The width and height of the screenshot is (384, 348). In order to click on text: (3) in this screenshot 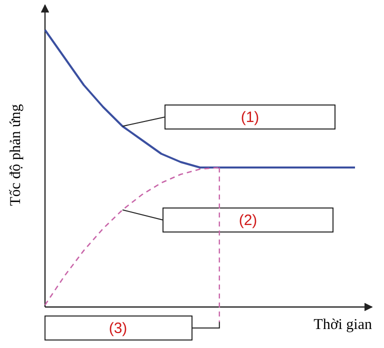, I will do `click(118, 328)`.